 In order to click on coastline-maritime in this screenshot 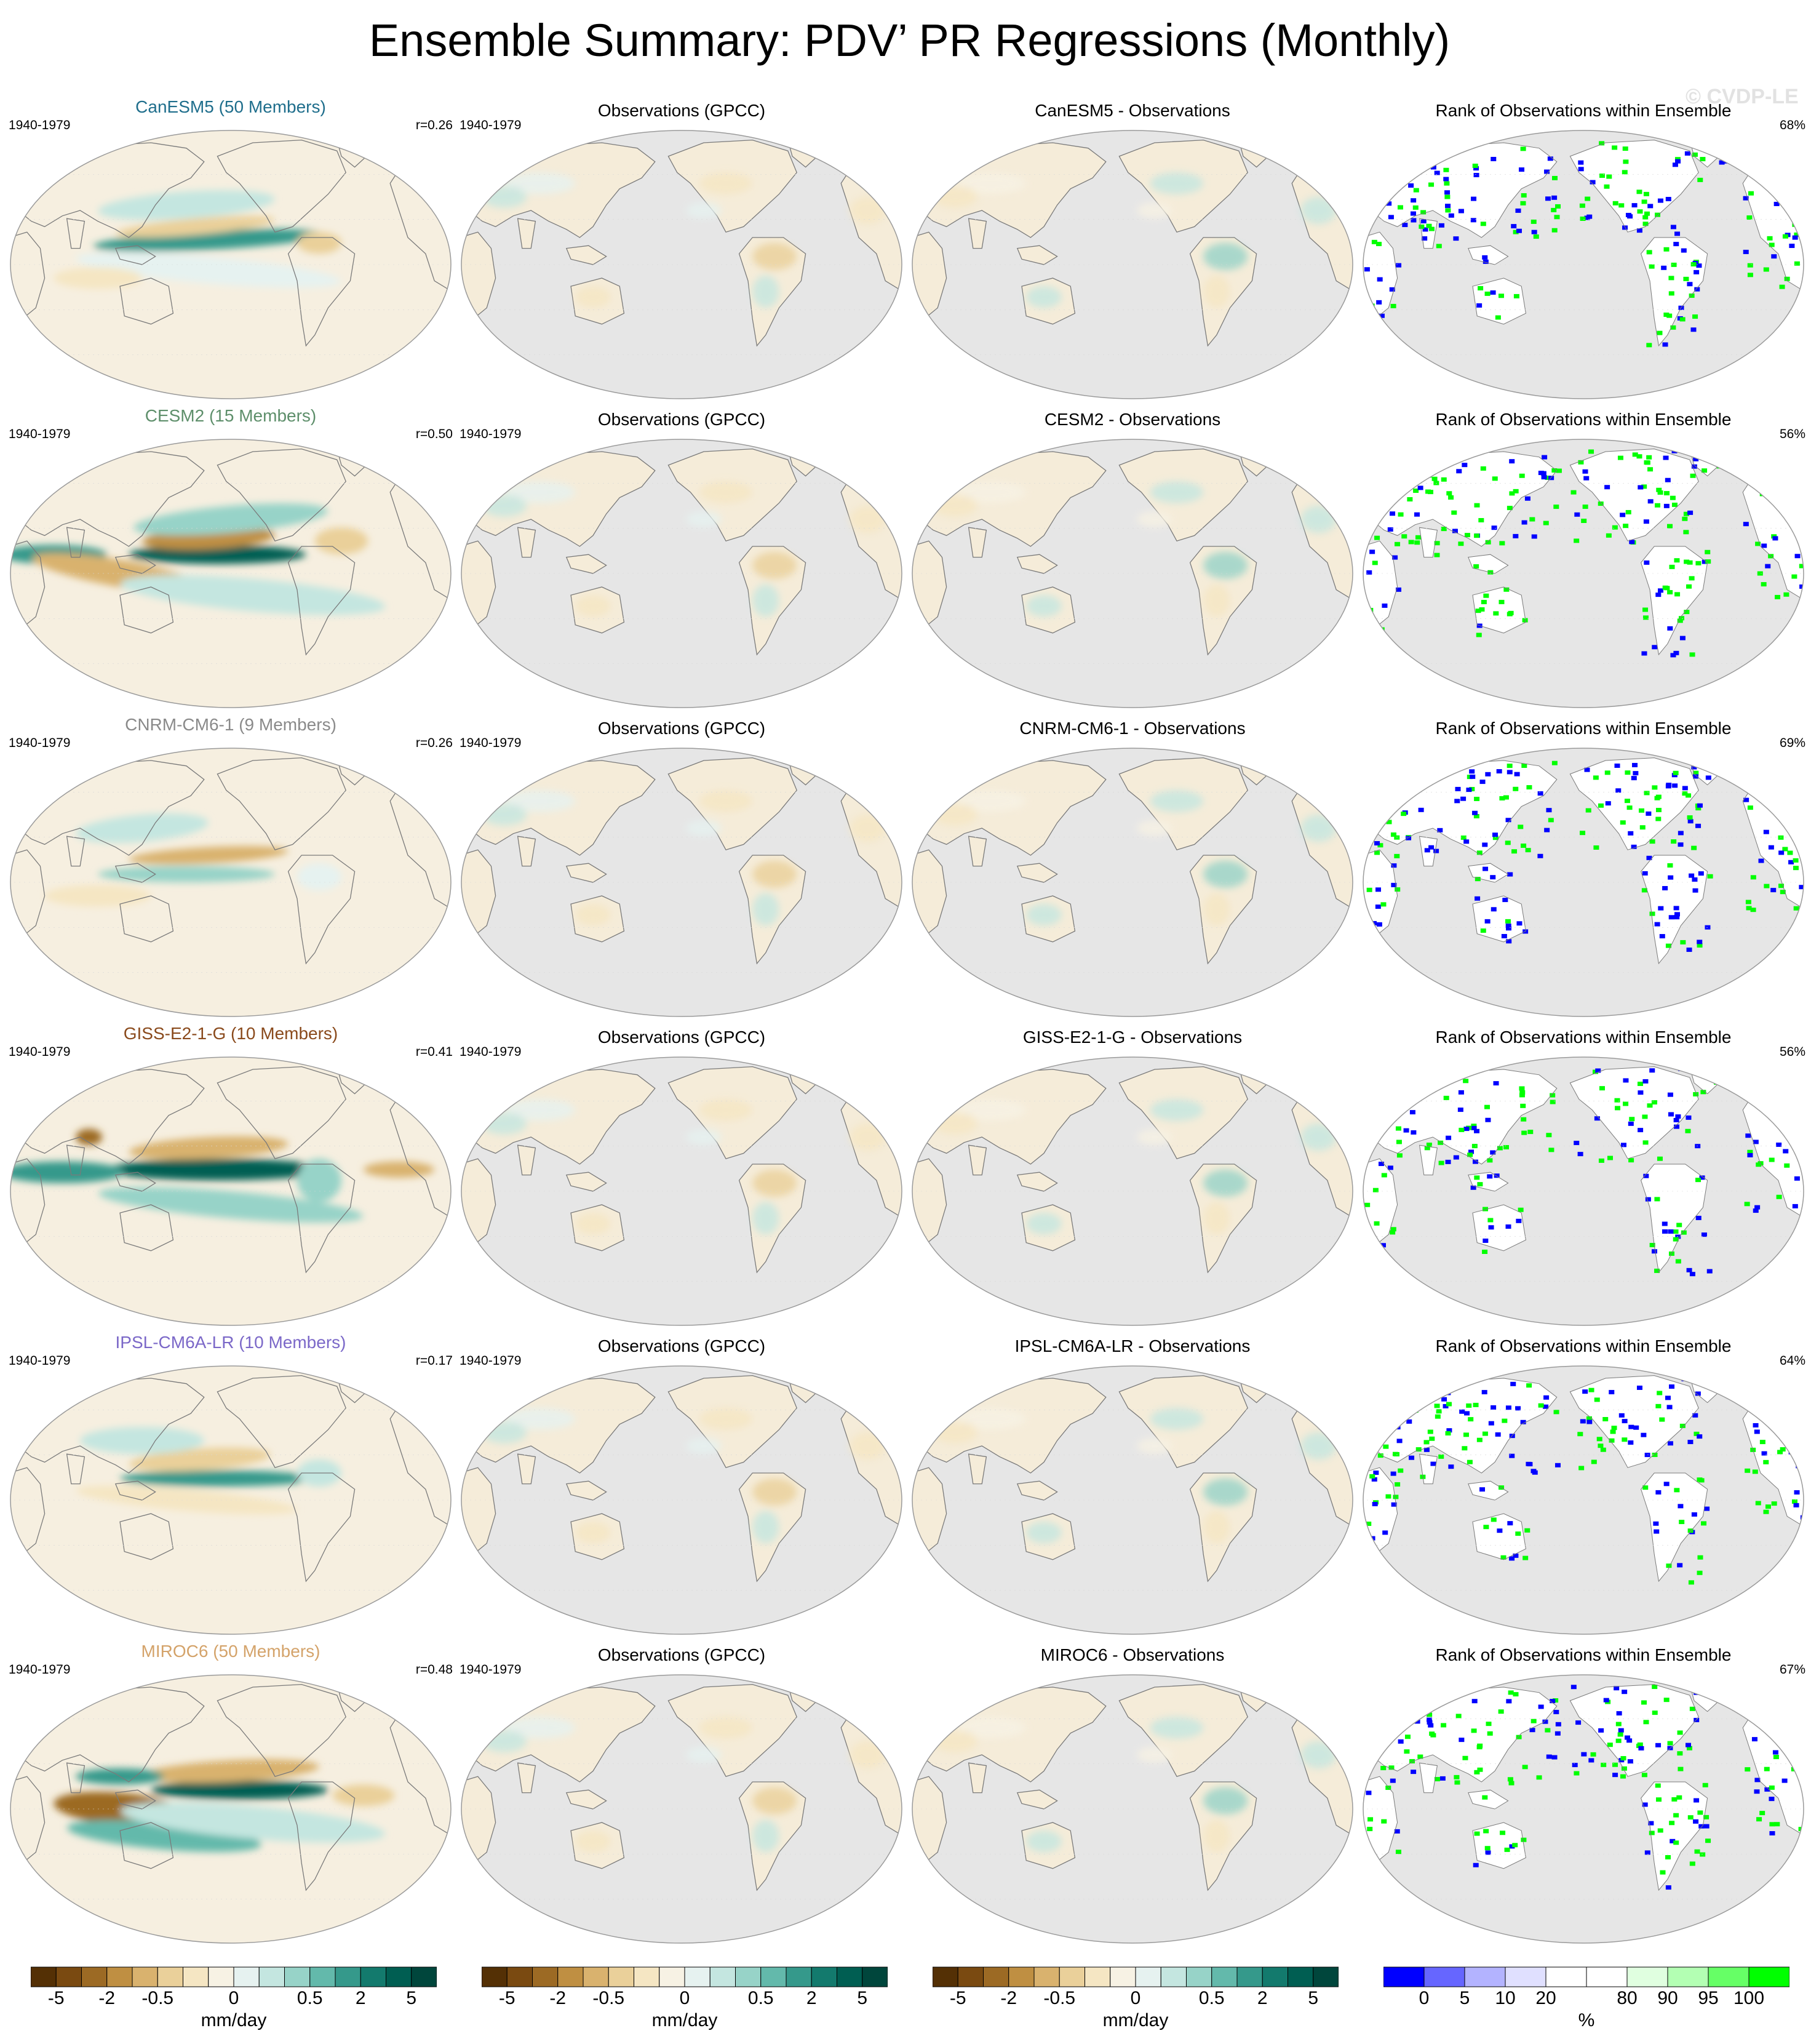, I will do `click(1488, 873)`.